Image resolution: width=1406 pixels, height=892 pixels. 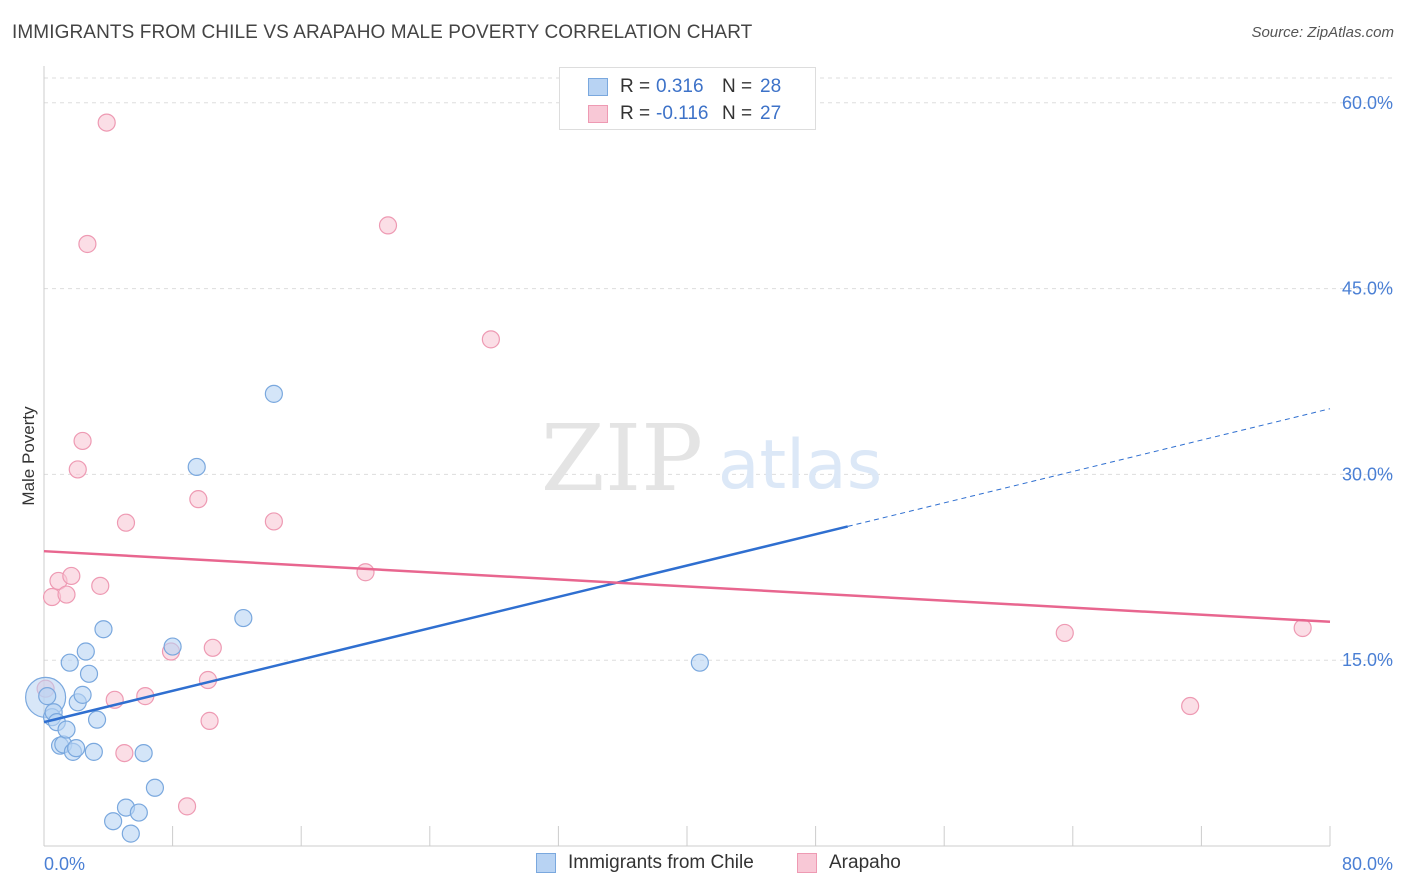 What do you see at coordinates (1367, 474) in the screenshot?
I see `y-tick-label: 30.0%` at bounding box center [1367, 474].